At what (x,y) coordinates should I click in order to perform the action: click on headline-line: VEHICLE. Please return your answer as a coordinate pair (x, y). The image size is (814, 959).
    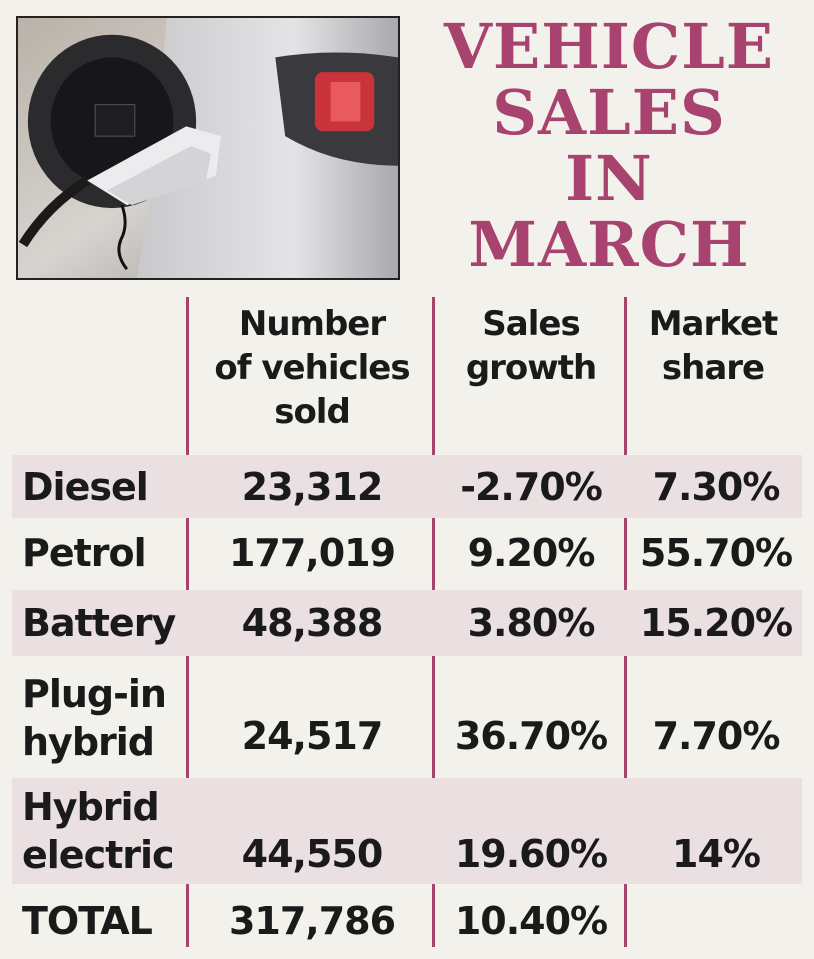
    Looking at the image, I should click on (609, 46).